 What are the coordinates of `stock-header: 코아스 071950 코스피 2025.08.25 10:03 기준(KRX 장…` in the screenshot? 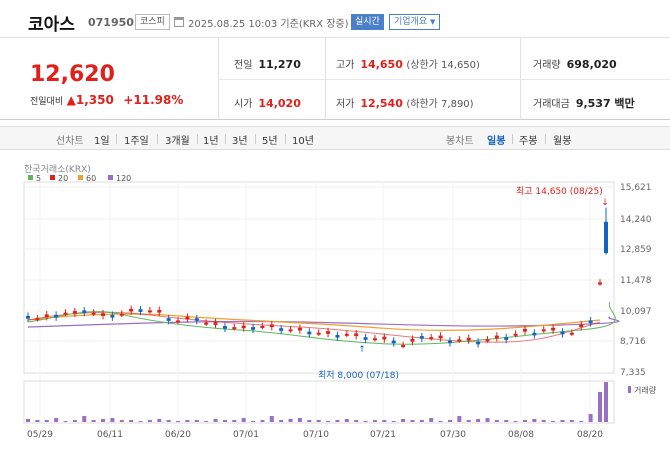 It's located at (335, 19).